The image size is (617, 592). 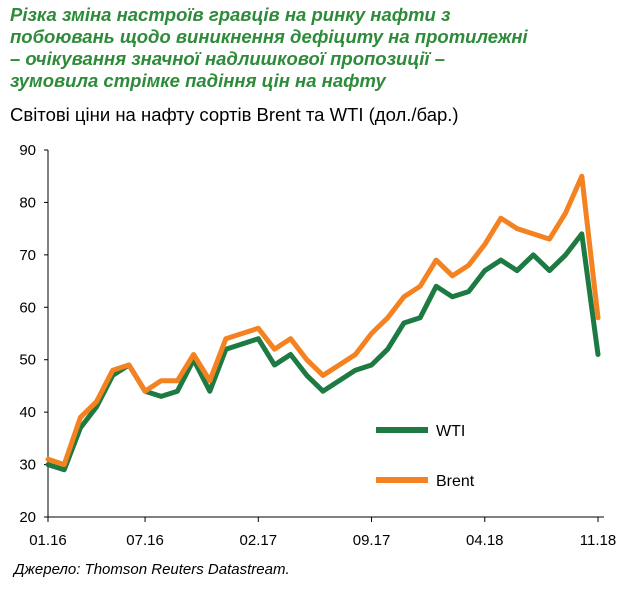 I want to click on y-tick-label: 20, so click(x=27, y=517).